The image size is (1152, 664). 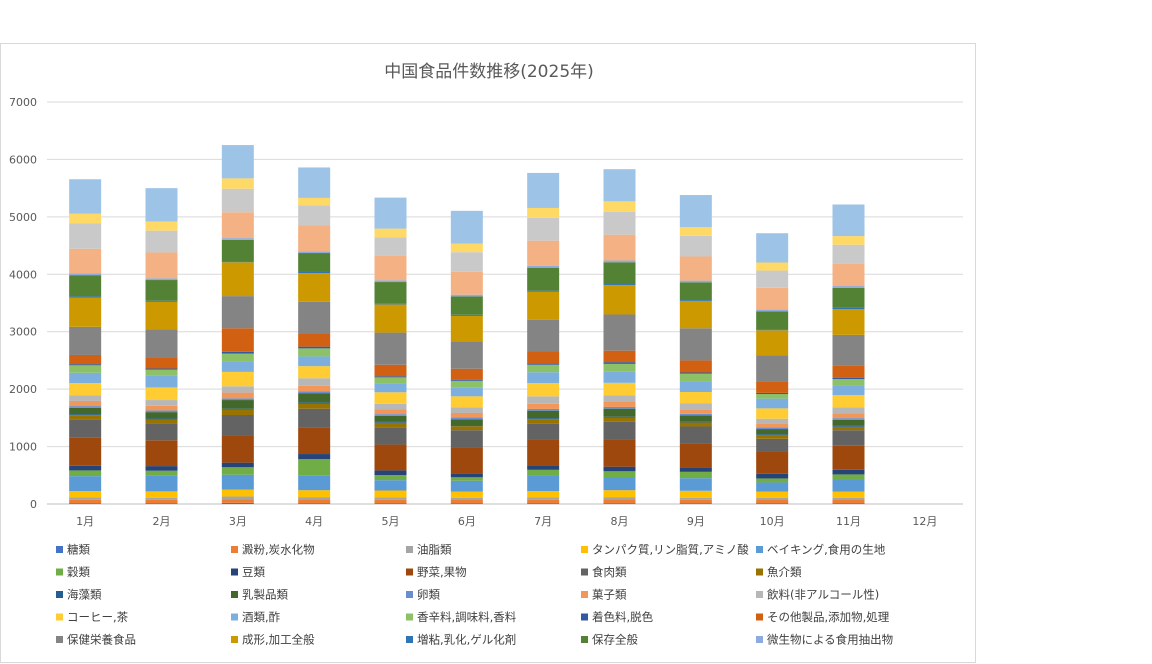 I want to click on legend-label: 糖類, so click(x=78, y=550).